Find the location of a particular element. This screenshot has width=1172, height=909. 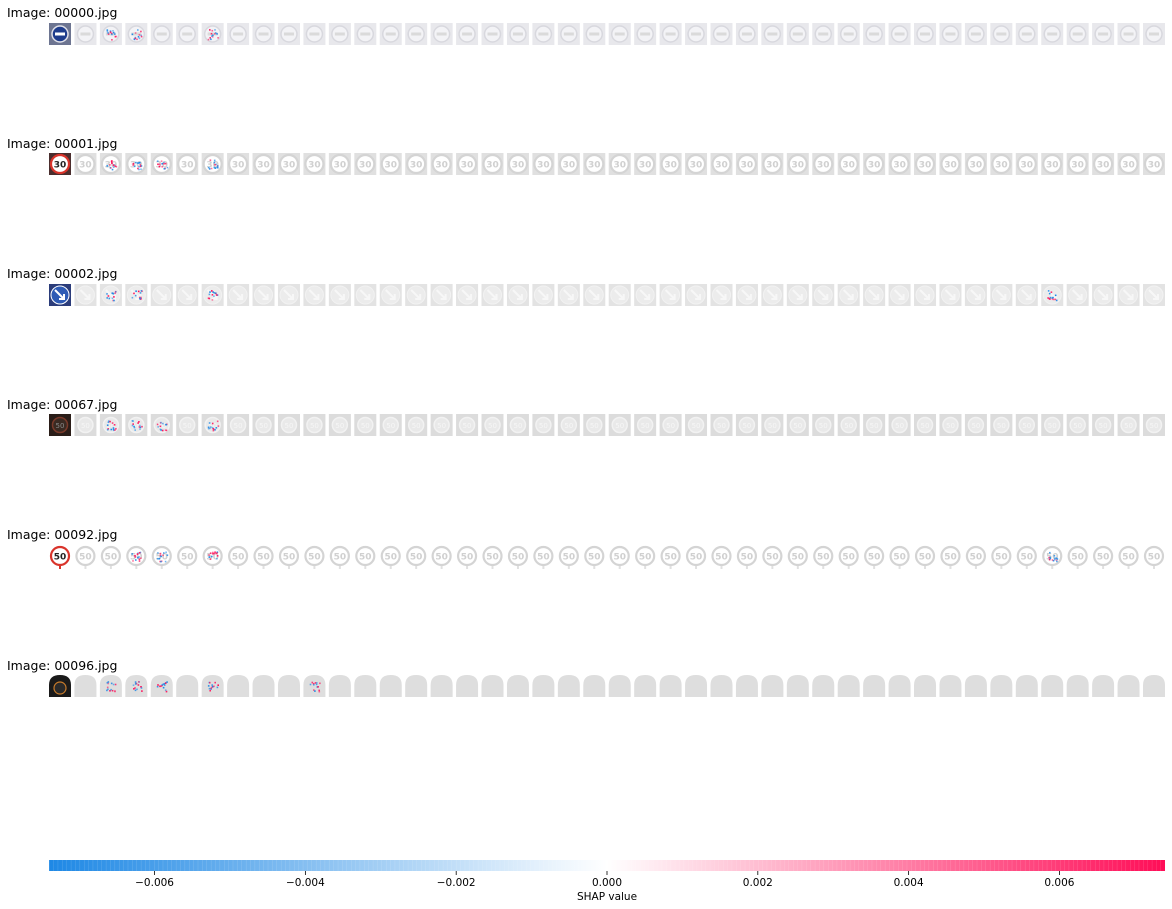

colorbar-tick-label: 0.000 is located at coordinates (607, 883).